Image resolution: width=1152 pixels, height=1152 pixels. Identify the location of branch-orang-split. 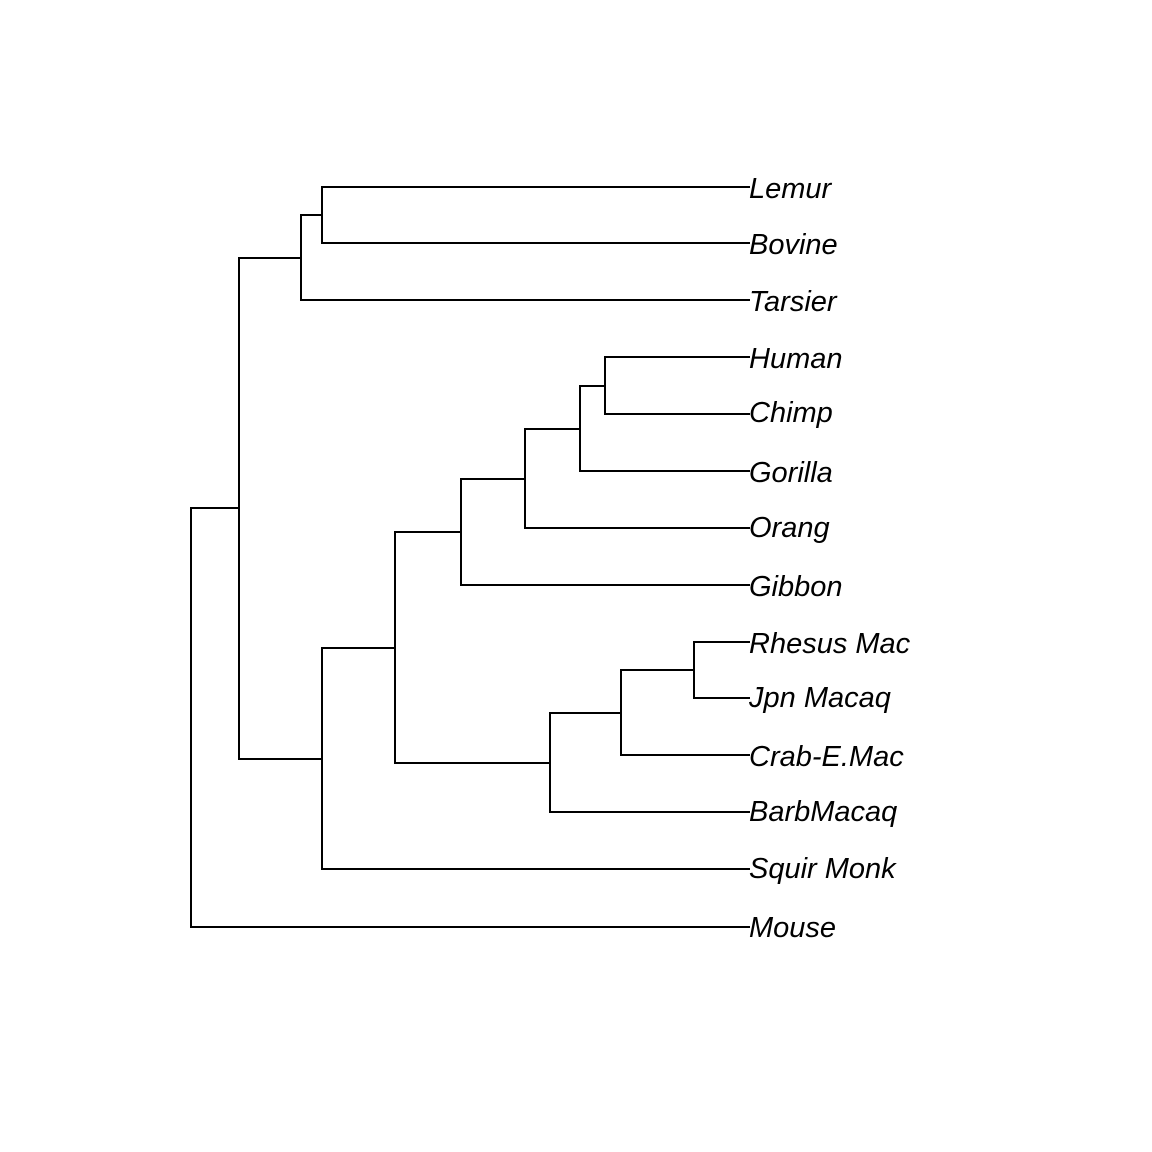
(637, 478).